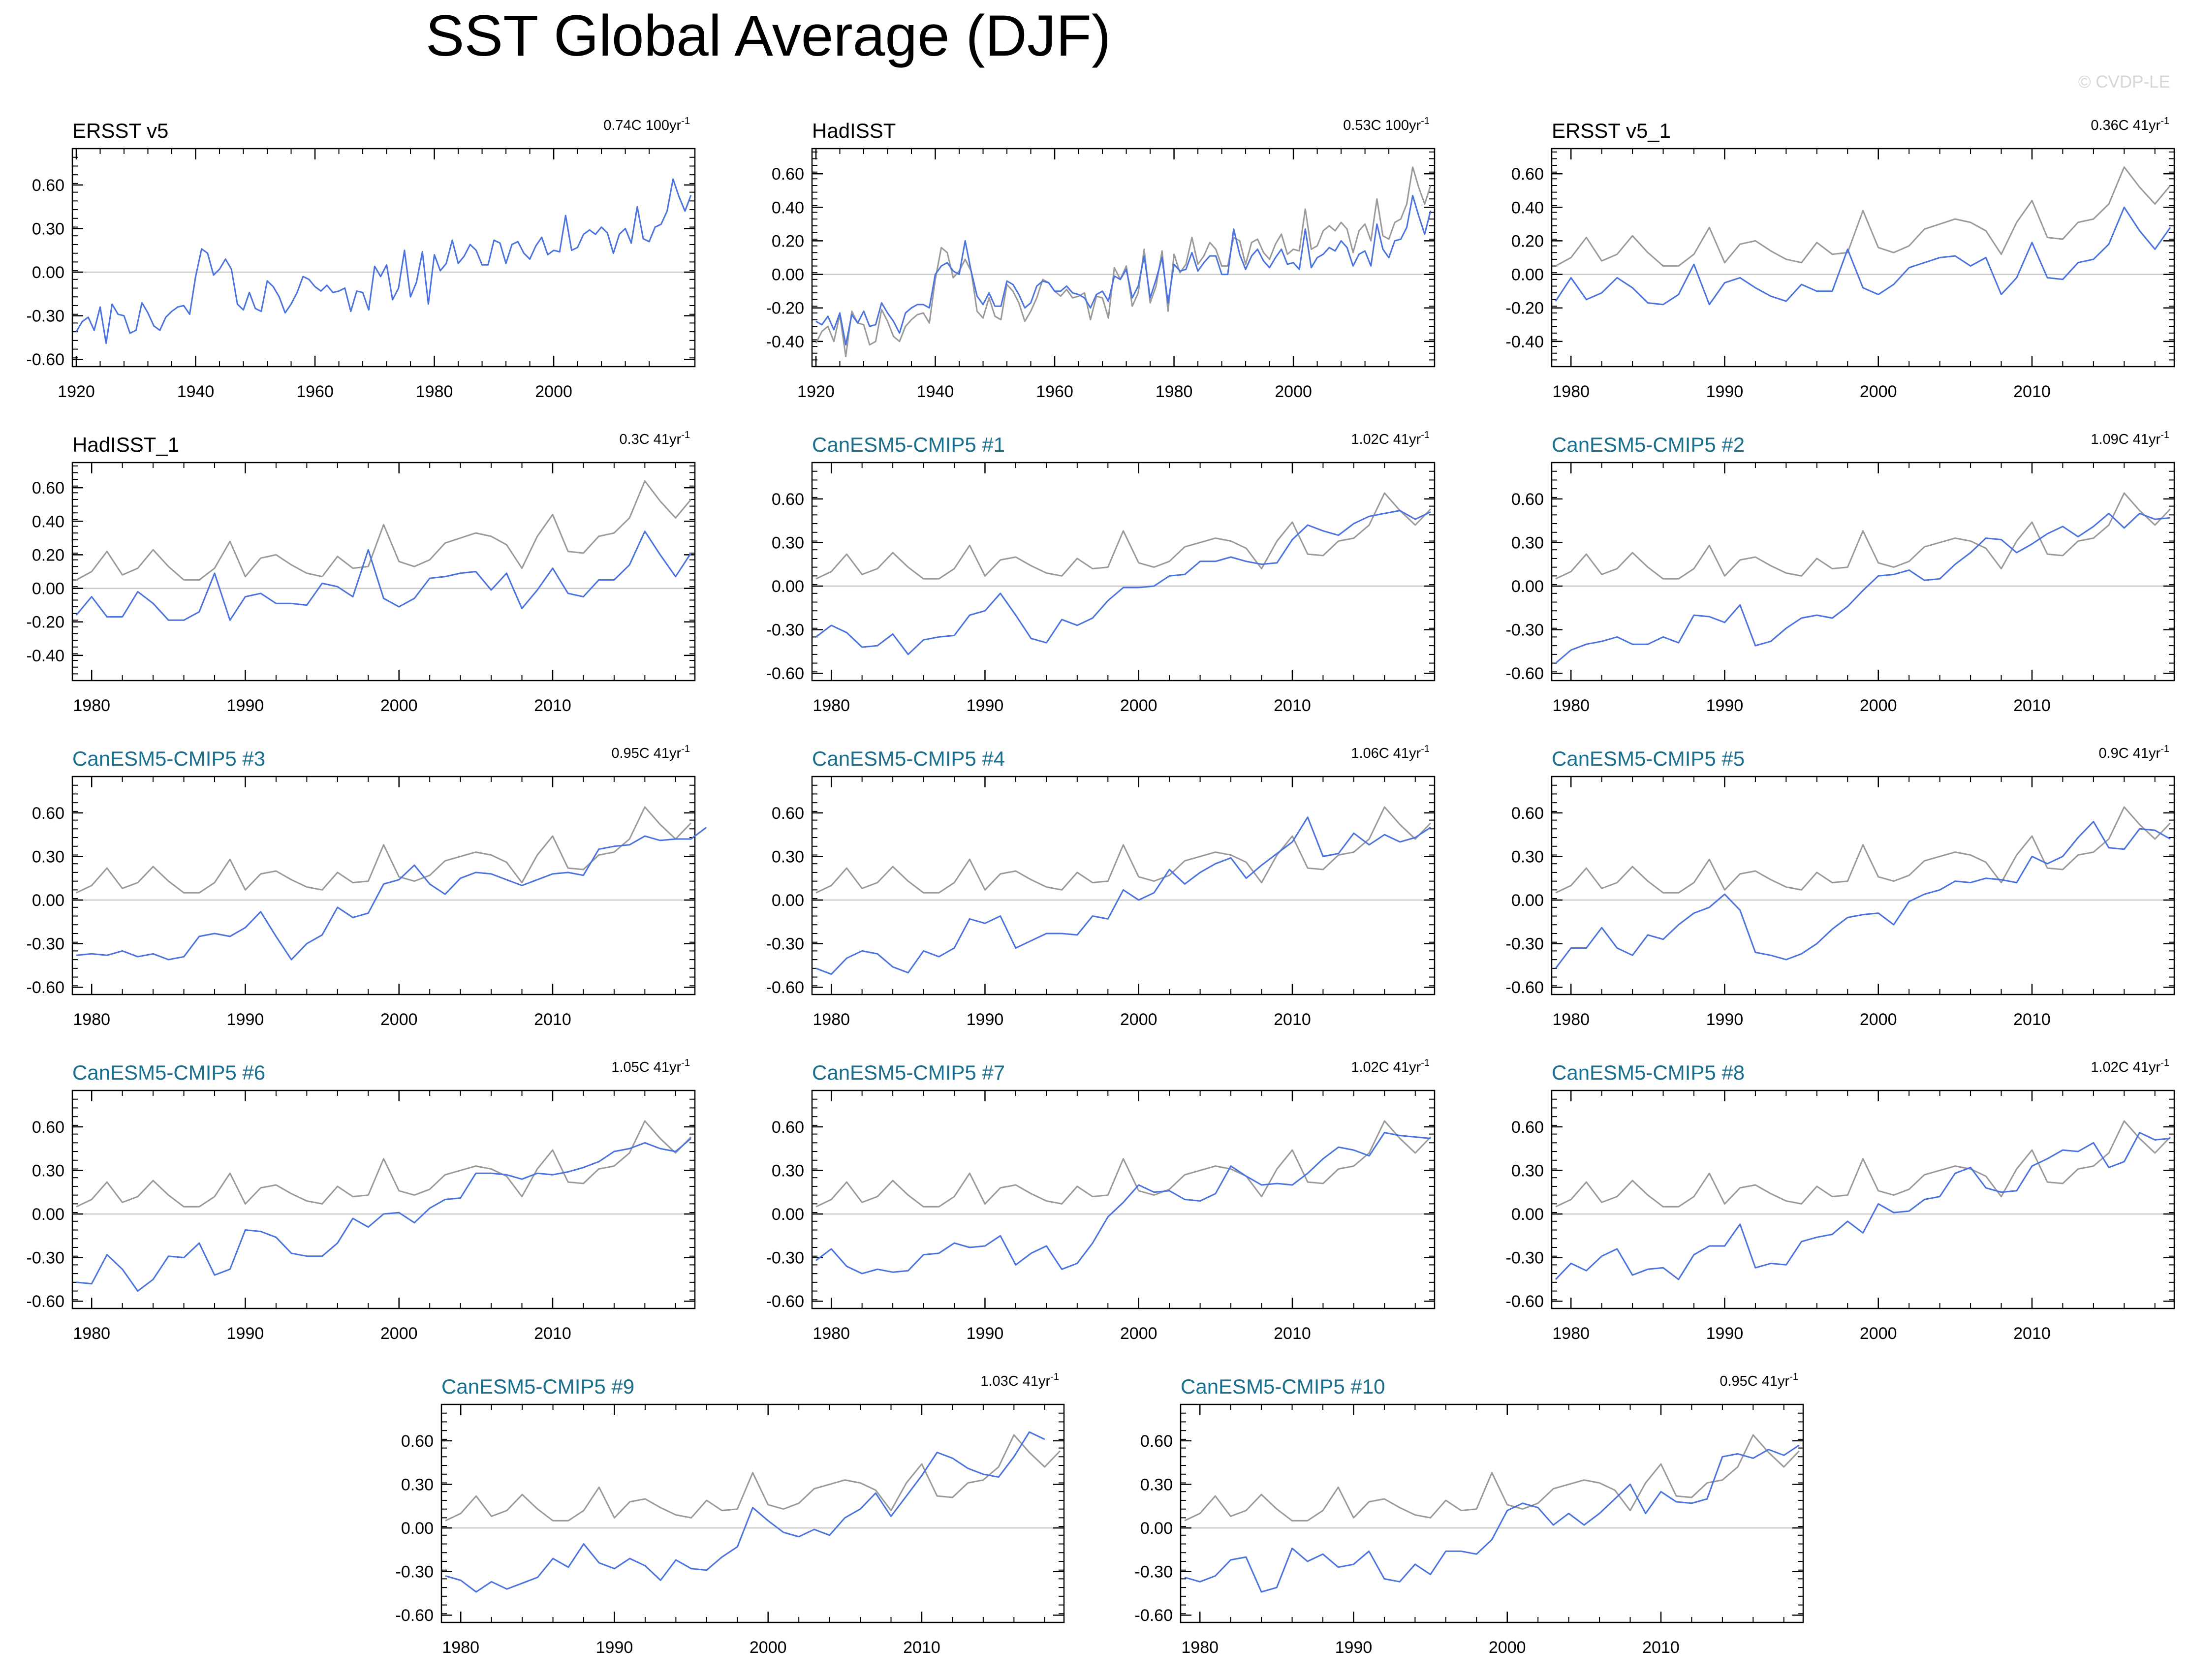 The width and height of the screenshot is (2189, 1680). I want to click on trend-label: 1.03C 41yr-1, so click(1019, 1380).